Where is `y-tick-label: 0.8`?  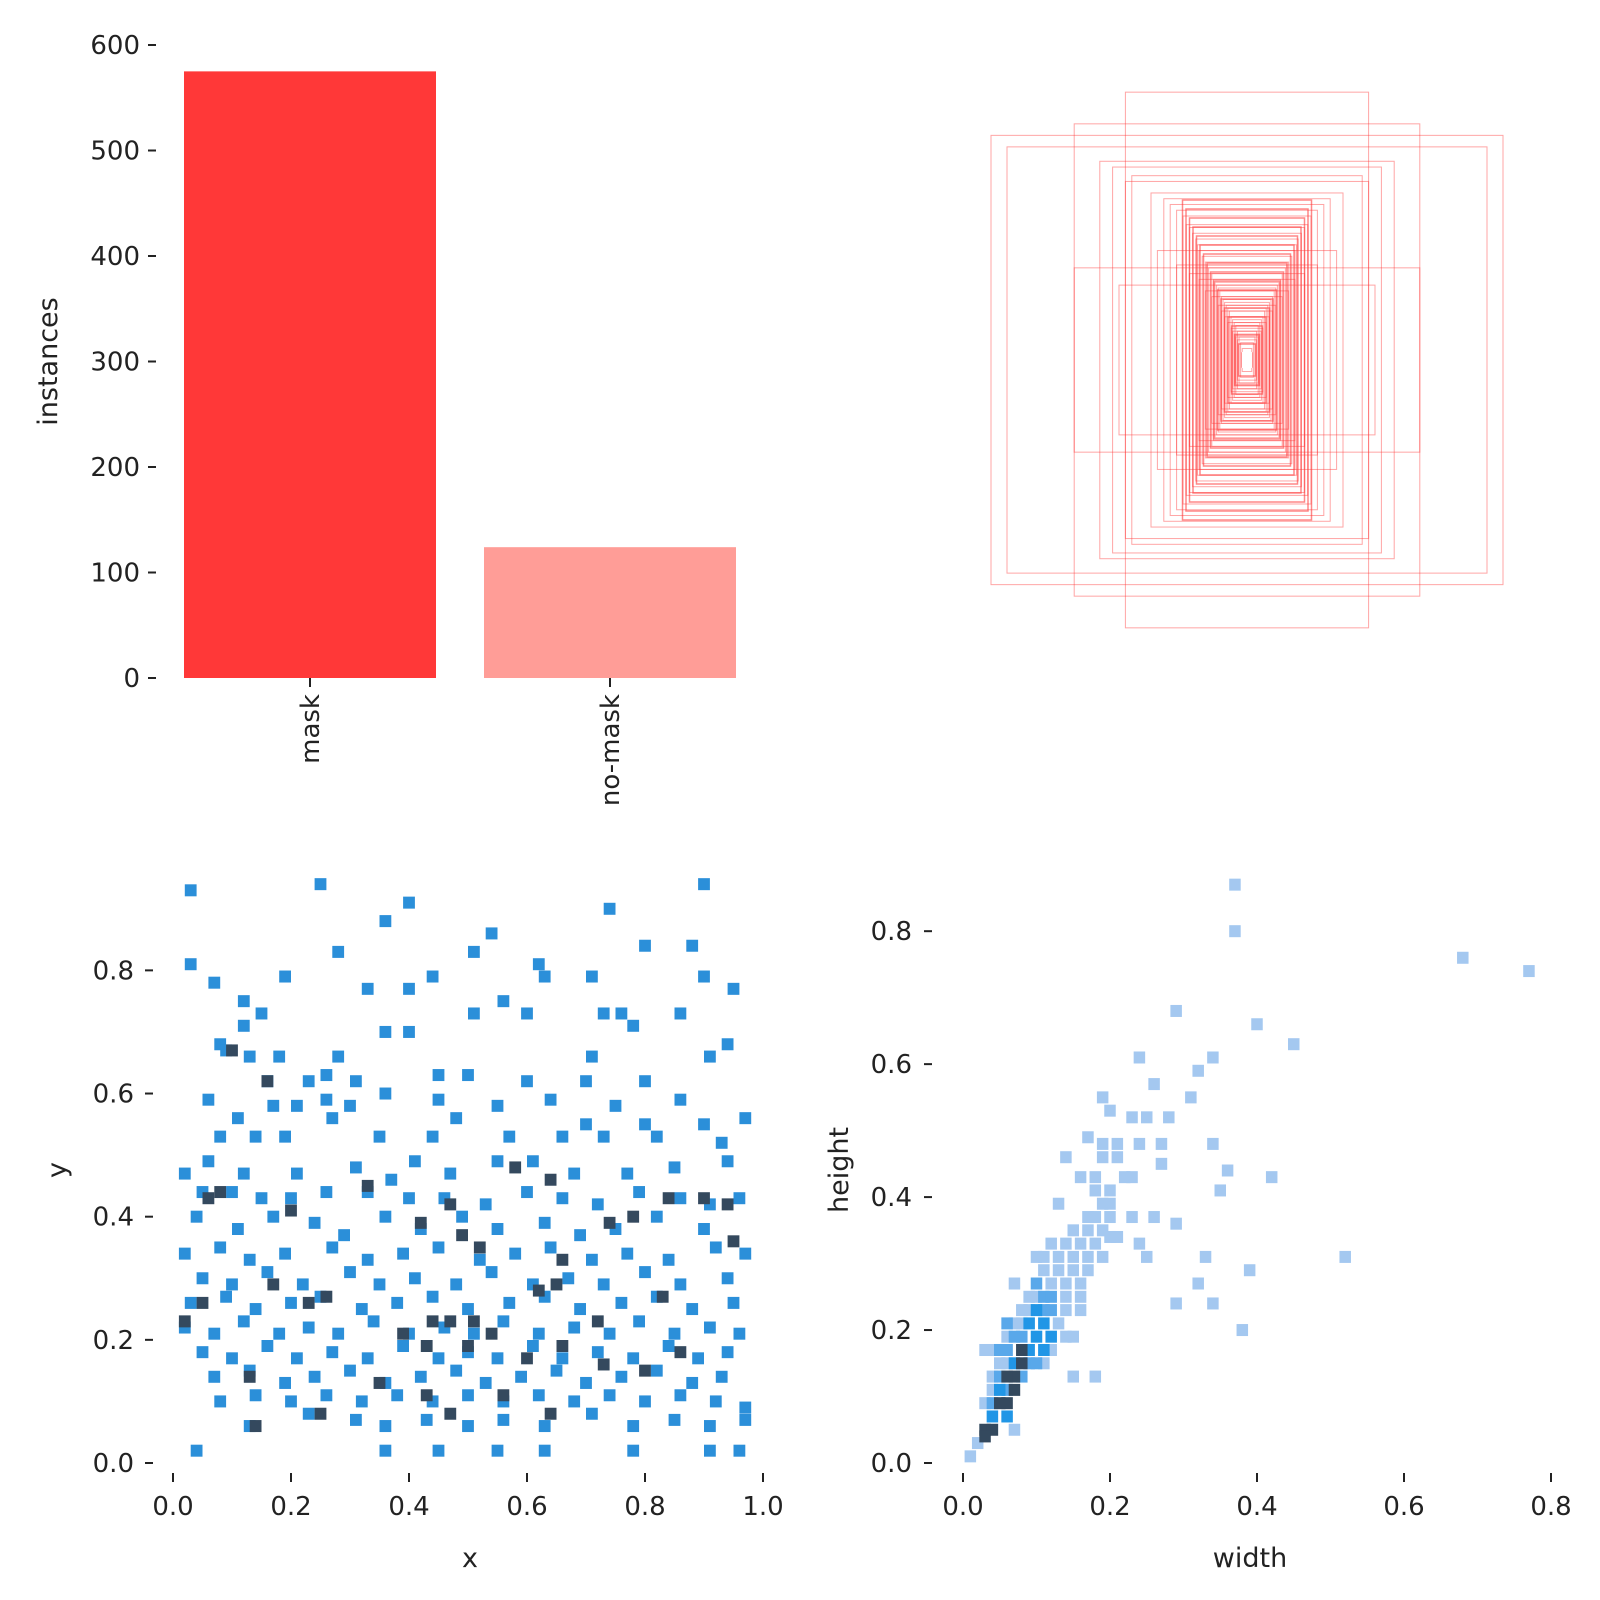
y-tick-label: 0.8 is located at coordinates (113, 971).